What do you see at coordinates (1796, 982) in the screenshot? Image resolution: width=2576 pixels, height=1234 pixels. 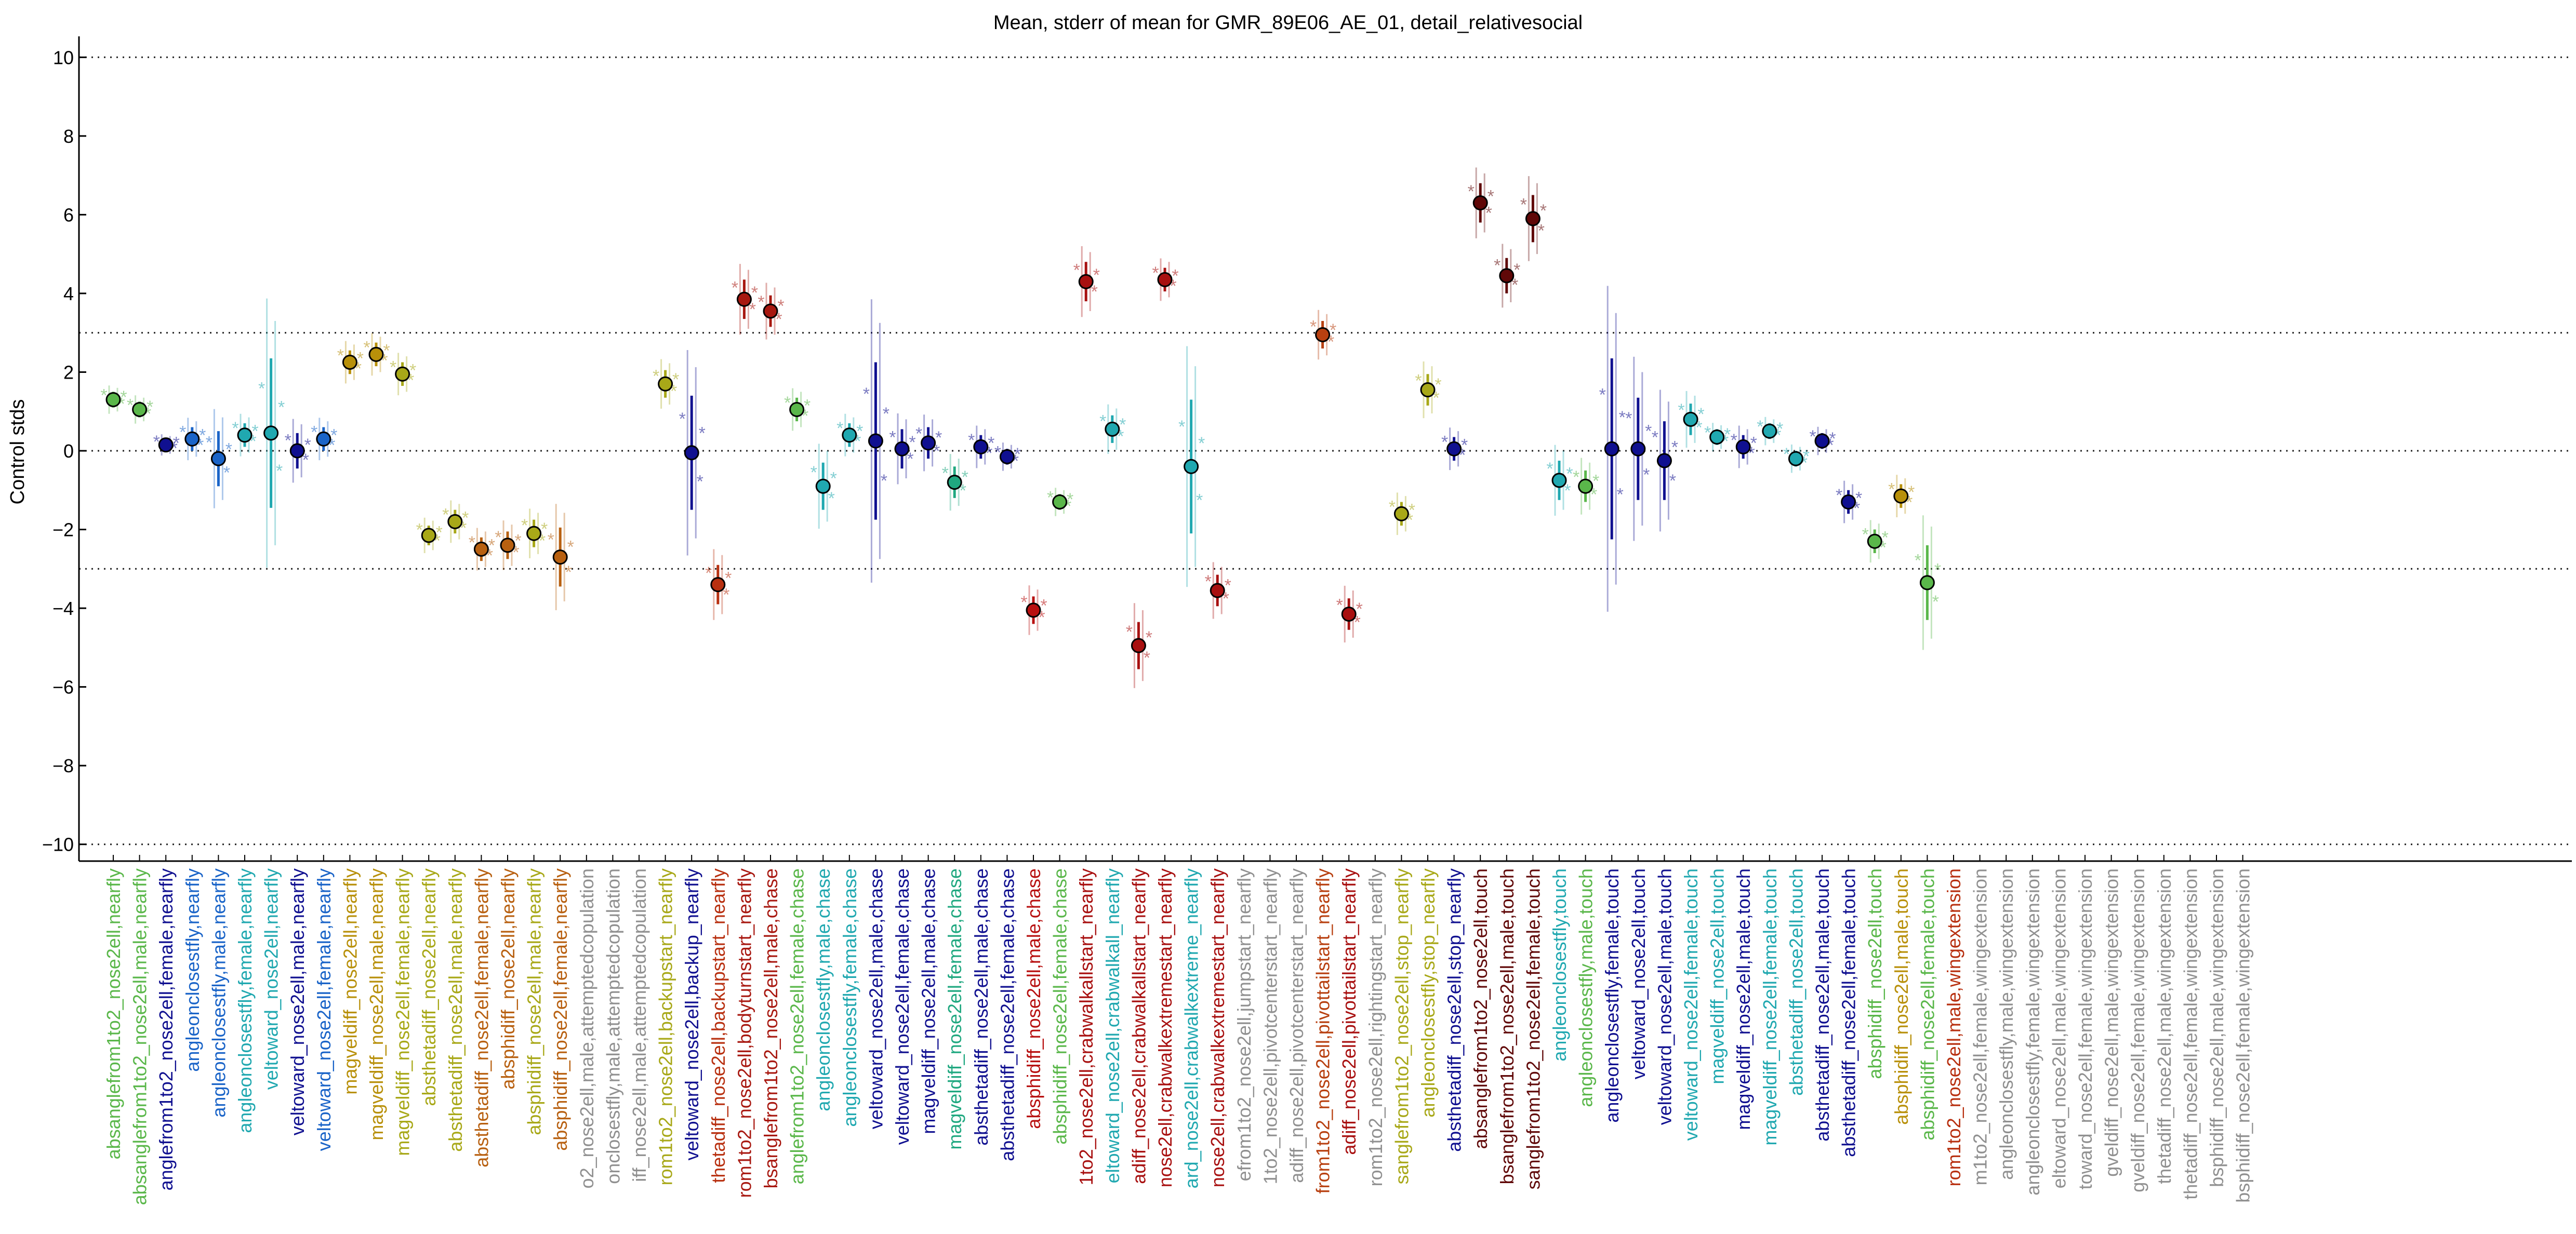 I see `x-tick-label: absthetadiff_nose2ell,touch` at bounding box center [1796, 982].